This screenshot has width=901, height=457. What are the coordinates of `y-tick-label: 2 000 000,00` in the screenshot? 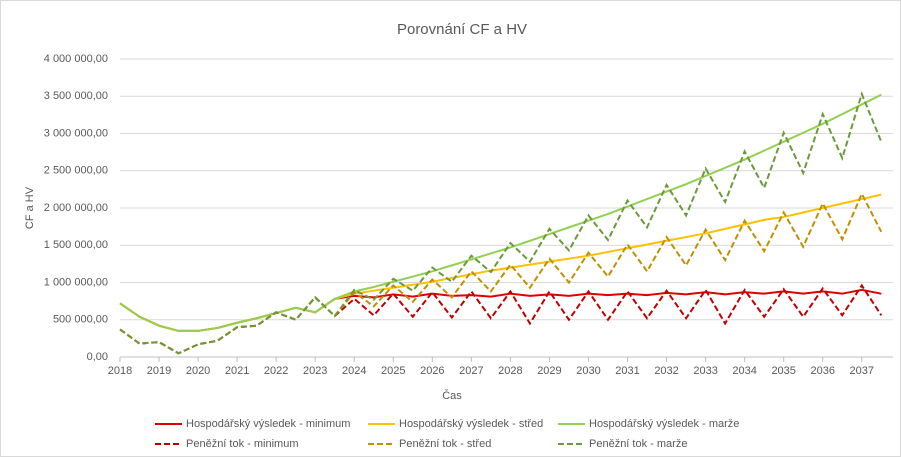 It's located at (76, 208).